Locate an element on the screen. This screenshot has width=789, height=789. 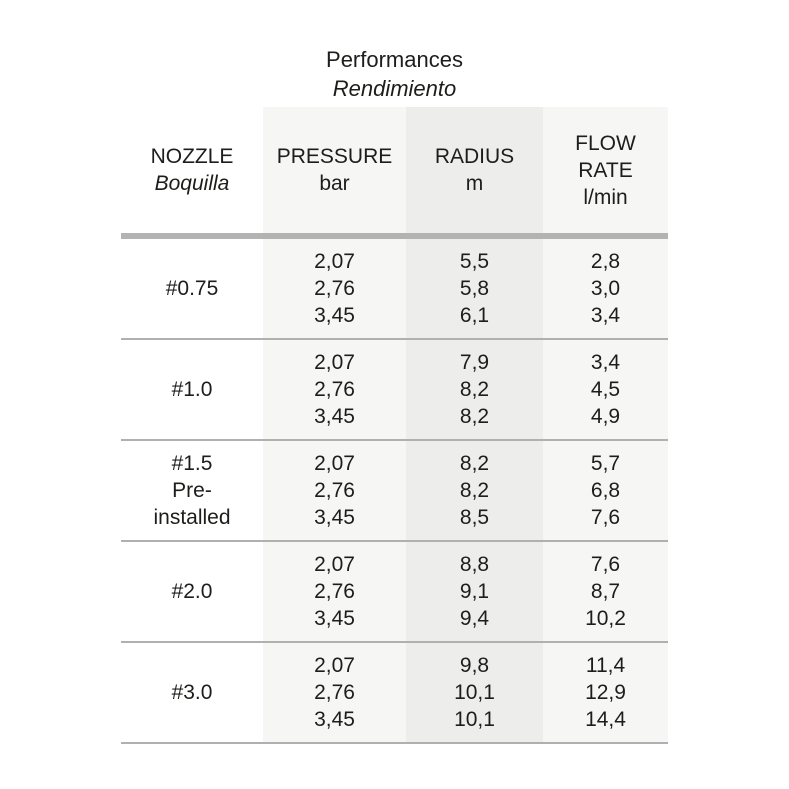
nozzle-cell: #0.75 is located at coordinates (192, 288).